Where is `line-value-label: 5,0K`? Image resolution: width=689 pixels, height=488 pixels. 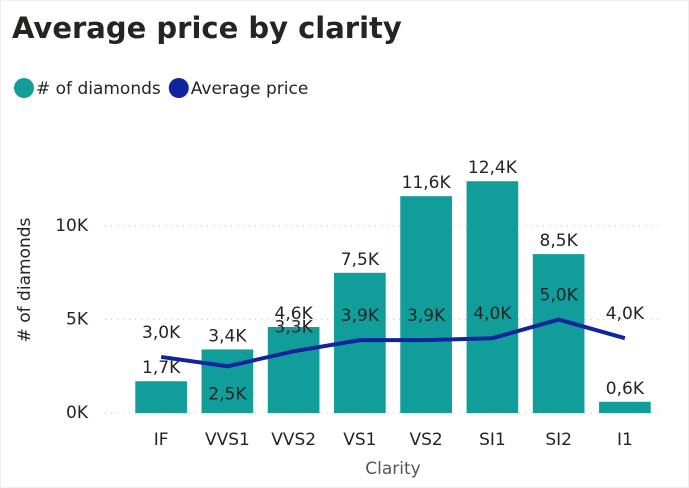
line-value-label: 5,0K is located at coordinates (559, 296).